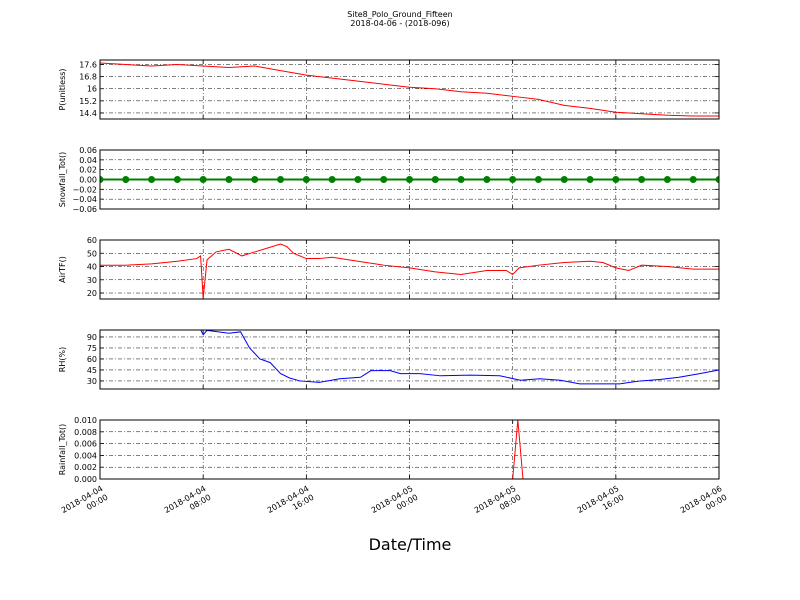  I want to click on y-tick-label: 45, so click(92, 370).